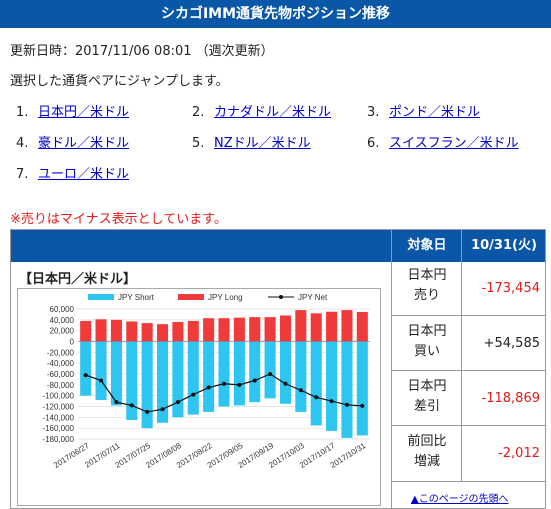 Image resolution: width=551 pixels, height=509 pixels. I want to click on y-tick-label: -180,000, so click(58, 439).